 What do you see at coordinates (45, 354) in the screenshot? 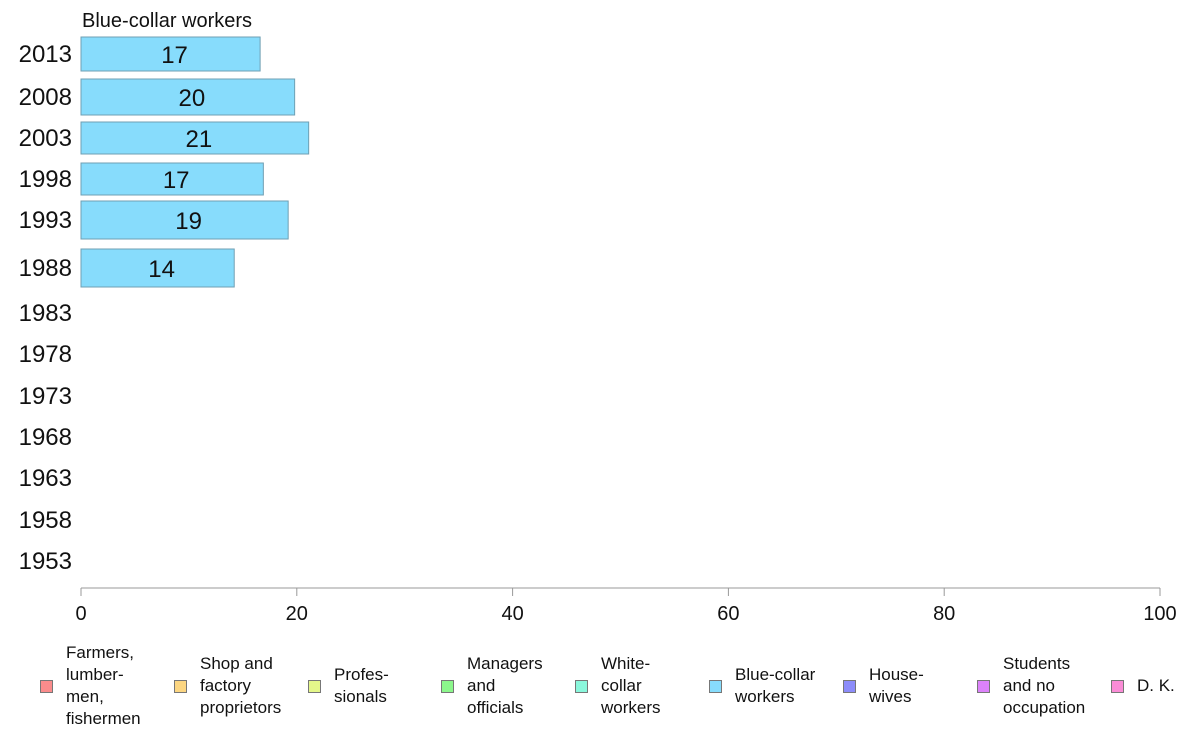
I see `y-tick-label-1978: 1978` at bounding box center [45, 354].